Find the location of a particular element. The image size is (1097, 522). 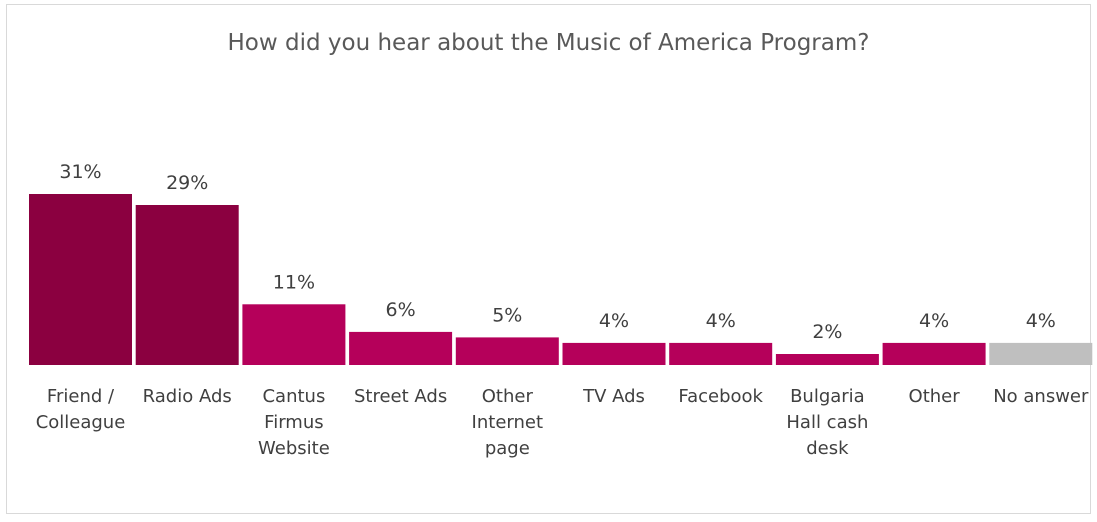

data-label-4: 5% is located at coordinates (507, 315).